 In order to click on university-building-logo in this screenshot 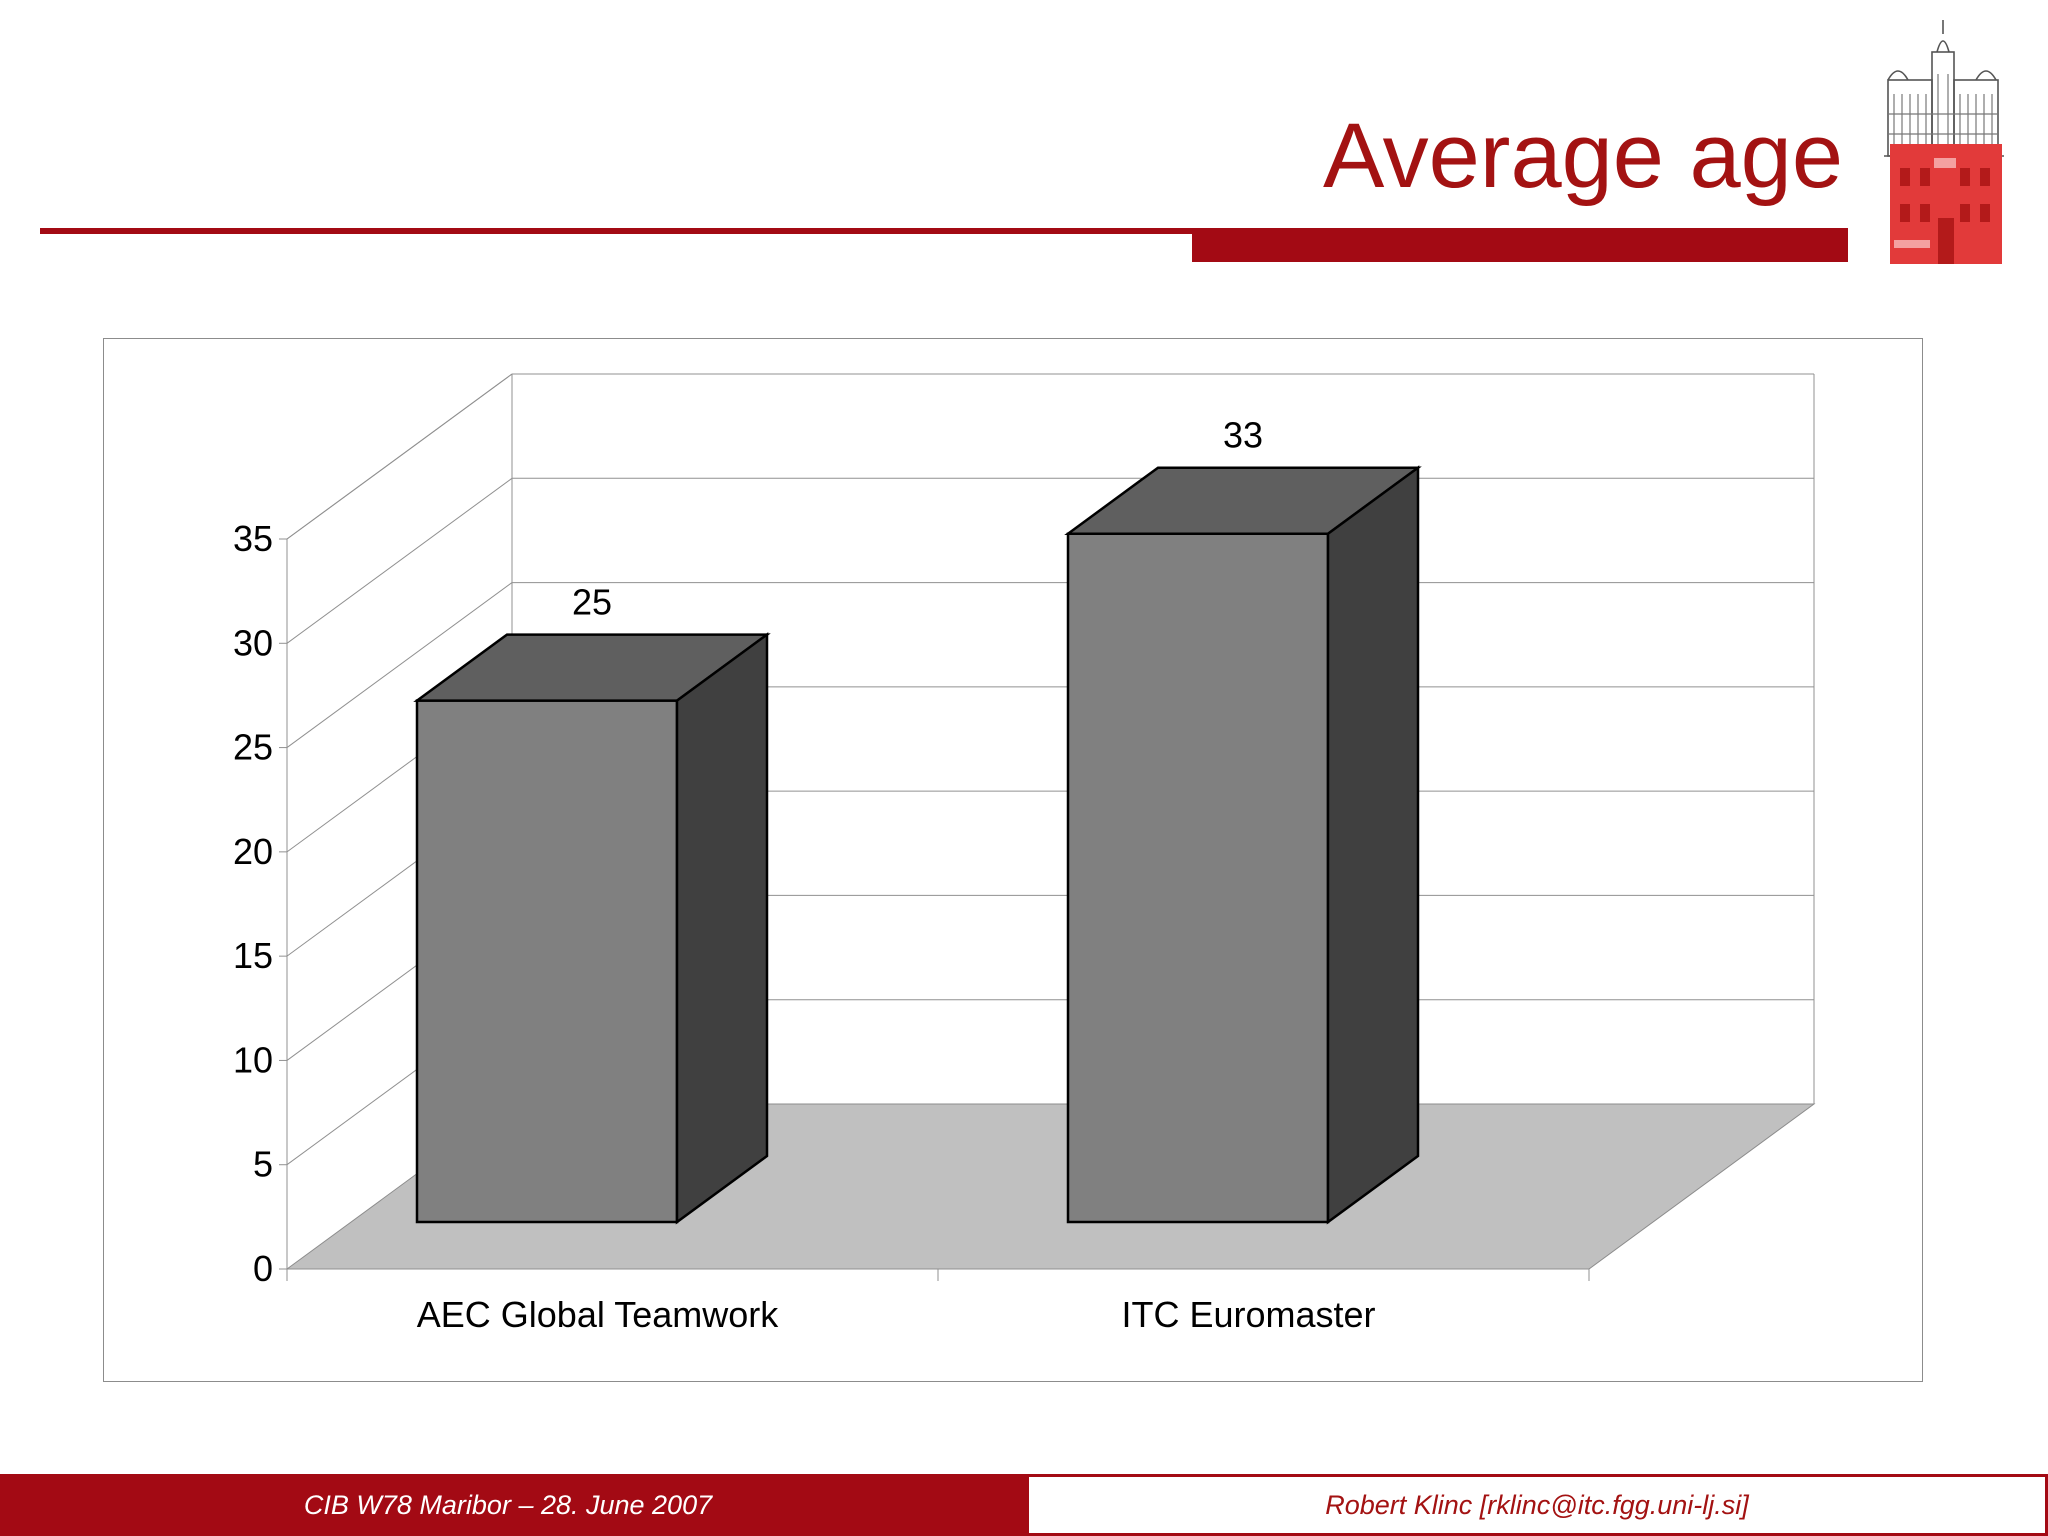, I will do `click(1944, 142)`.